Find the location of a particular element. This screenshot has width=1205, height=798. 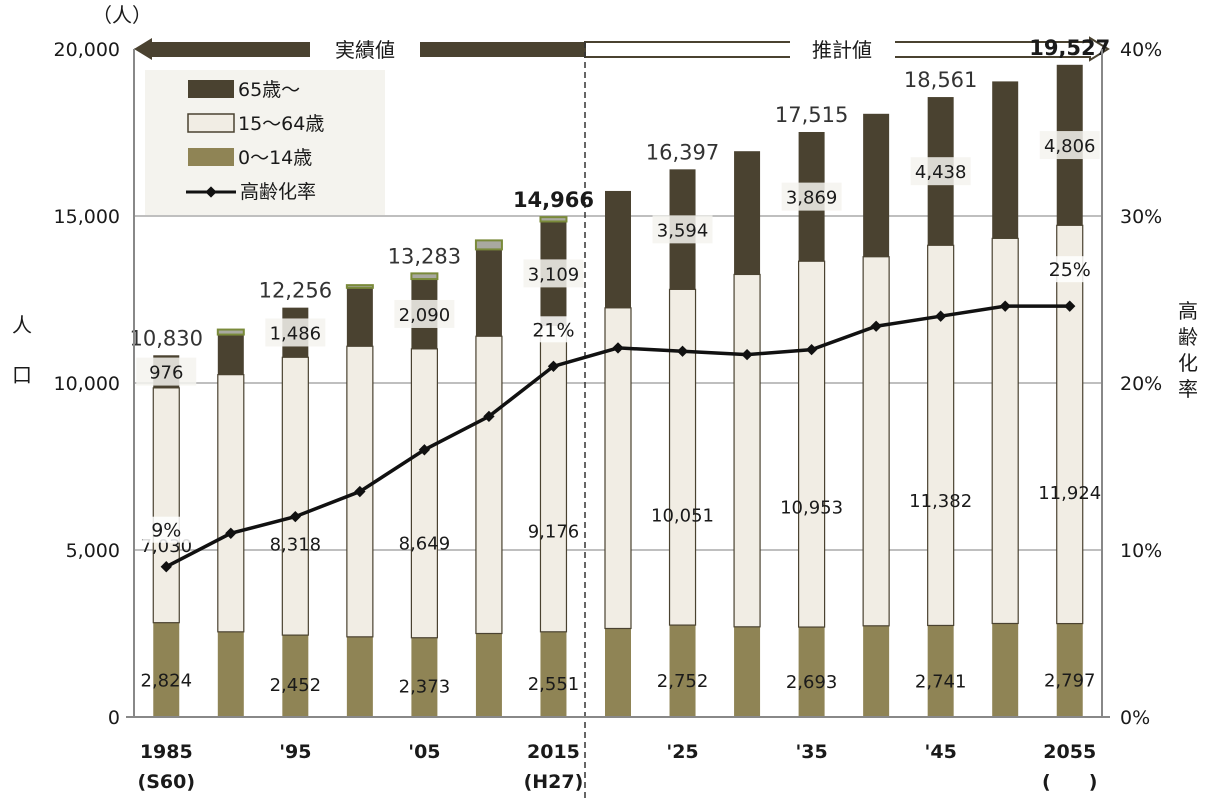

legend-label-65: 65歳～ is located at coordinates (269, 90).